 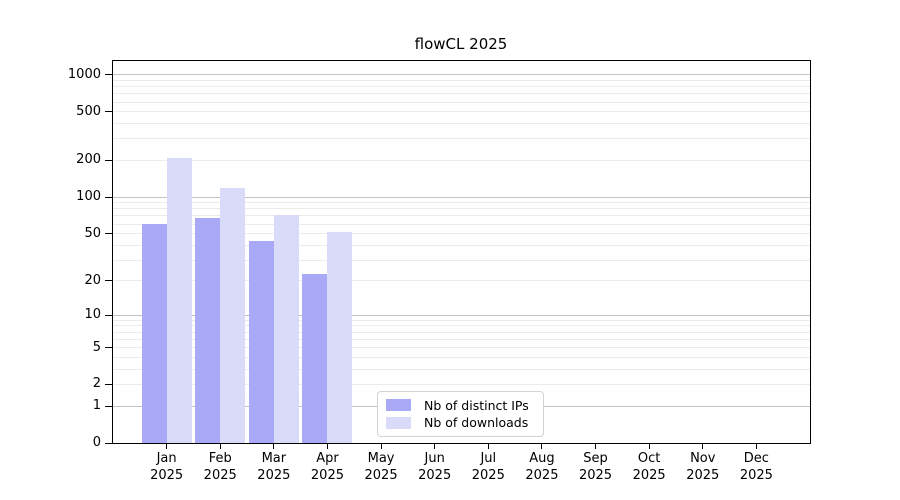 What do you see at coordinates (88, 197) in the screenshot?
I see `y-tick-label-100: 100` at bounding box center [88, 197].